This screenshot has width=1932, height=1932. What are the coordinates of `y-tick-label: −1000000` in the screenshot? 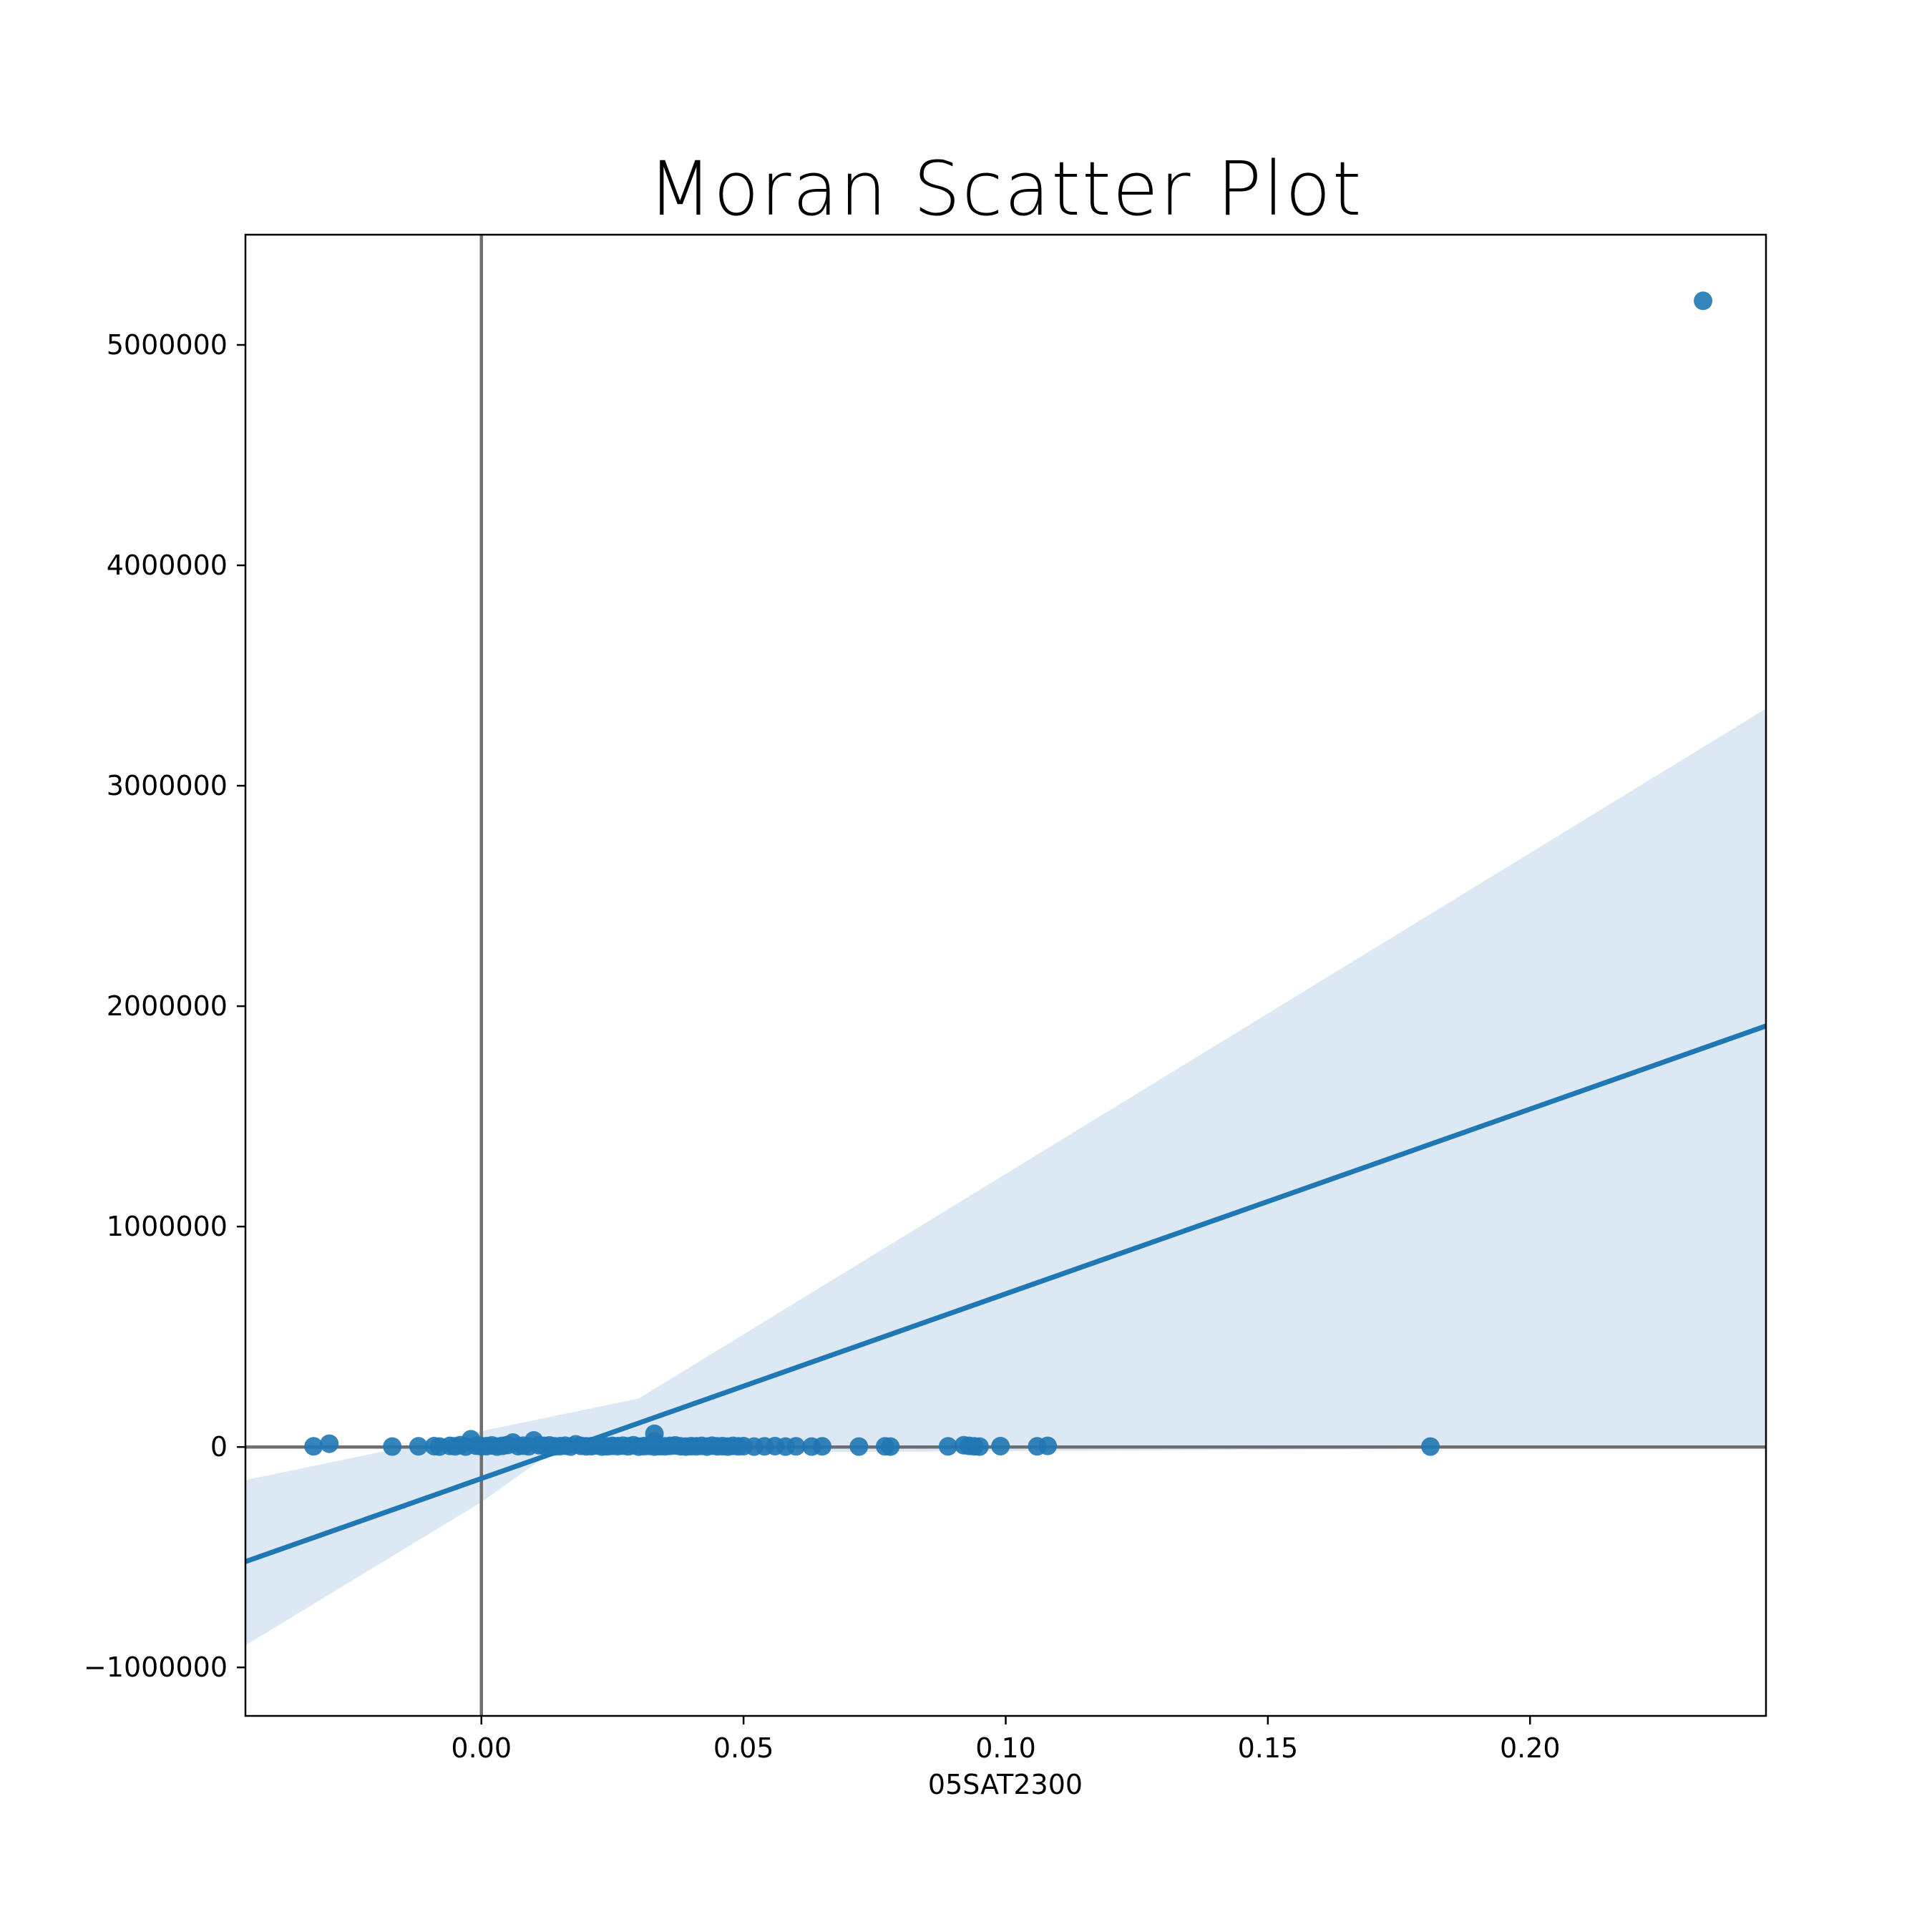 It's located at (156, 1667).